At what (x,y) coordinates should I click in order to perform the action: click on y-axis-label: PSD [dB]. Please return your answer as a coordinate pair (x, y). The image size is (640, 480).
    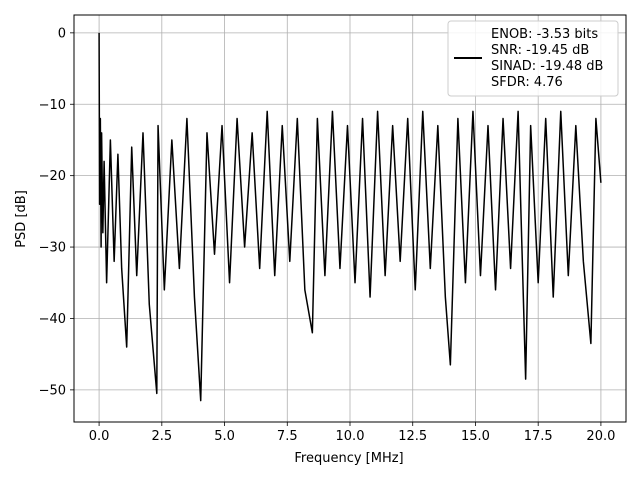
    Looking at the image, I should click on (21, 219).